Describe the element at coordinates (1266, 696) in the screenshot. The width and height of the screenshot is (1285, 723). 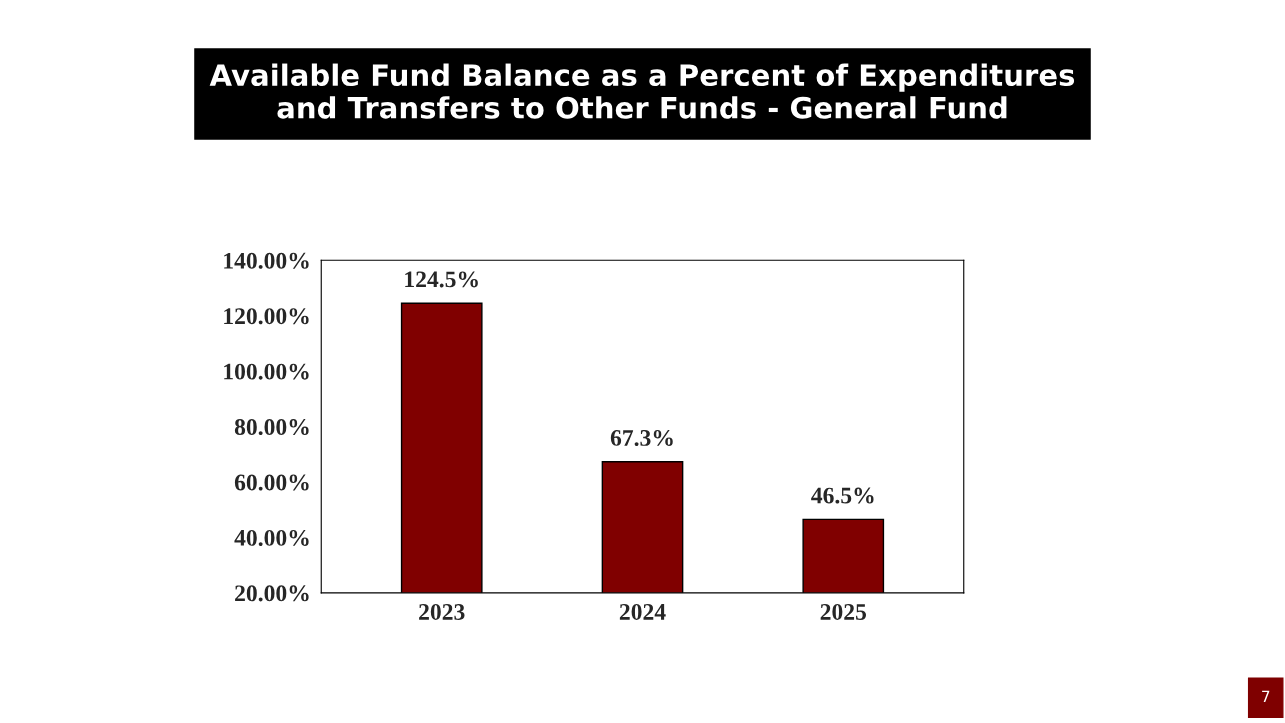
I see `text: 7` at that location.